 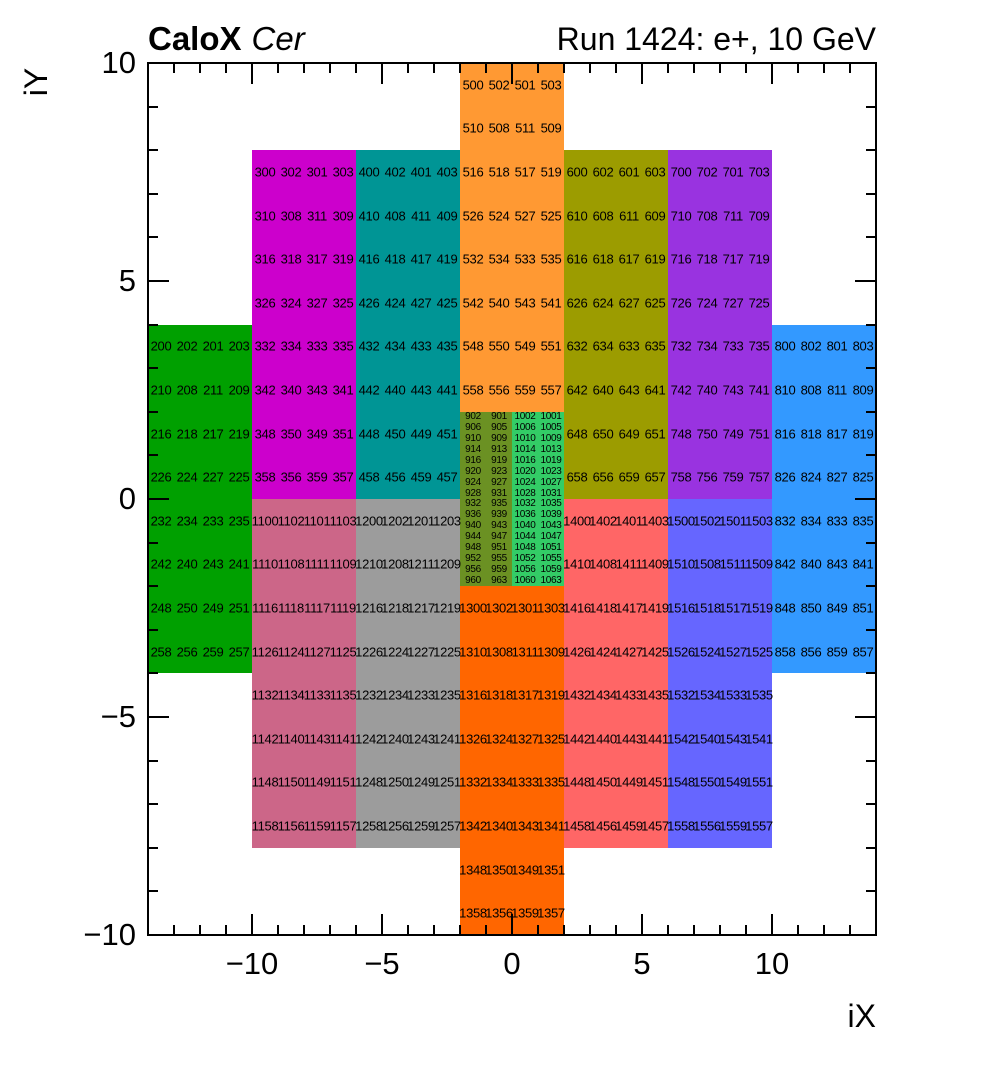 What do you see at coordinates (551, 548) in the screenshot?
I see `cell-1051: 1051` at bounding box center [551, 548].